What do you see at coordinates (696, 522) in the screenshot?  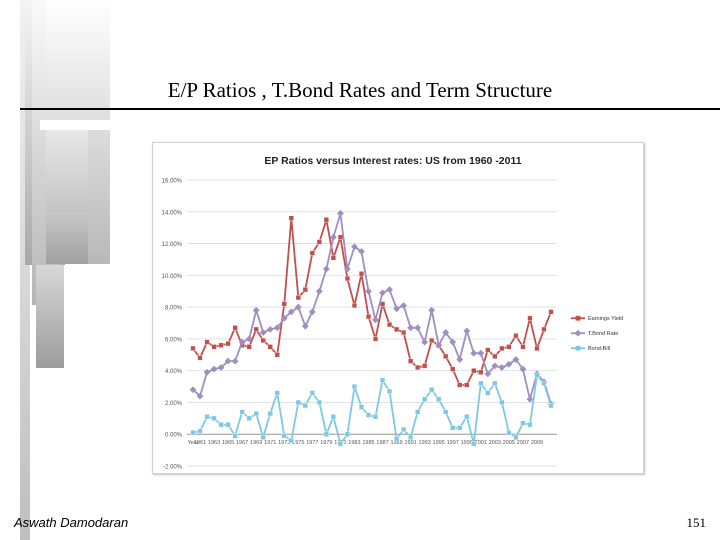 I see `page-number: 151` at bounding box center [696, 522].